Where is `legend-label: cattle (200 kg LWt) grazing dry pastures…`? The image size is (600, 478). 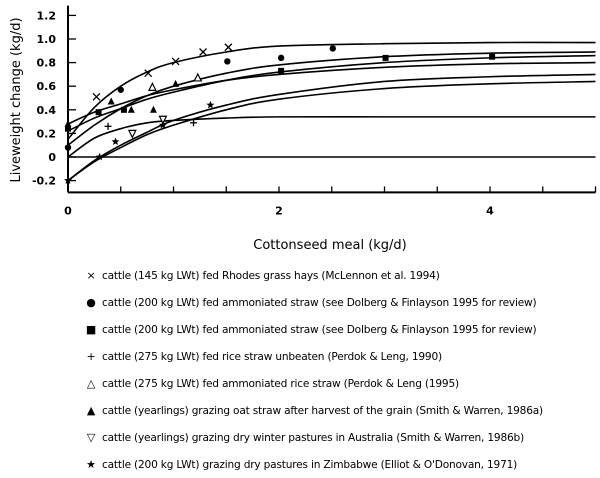 legend-label: cattle (200 kg LWt) grazing dry pastures… is located at coordinates (310, 464).